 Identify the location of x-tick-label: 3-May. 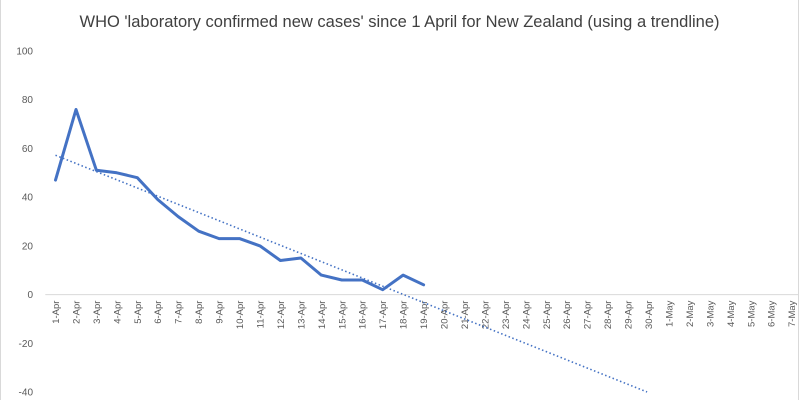
(710, 313).